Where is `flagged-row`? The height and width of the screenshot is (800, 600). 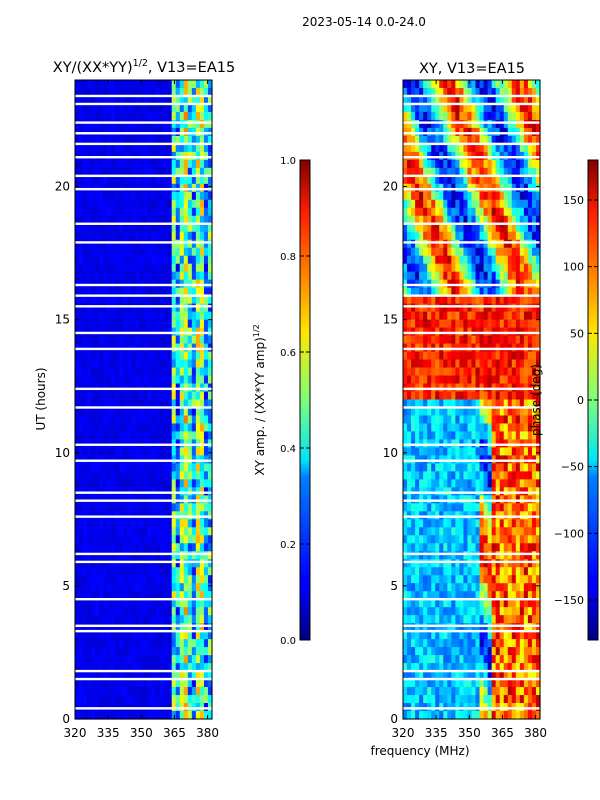 flagged-row is located at coordinates (143, 144).